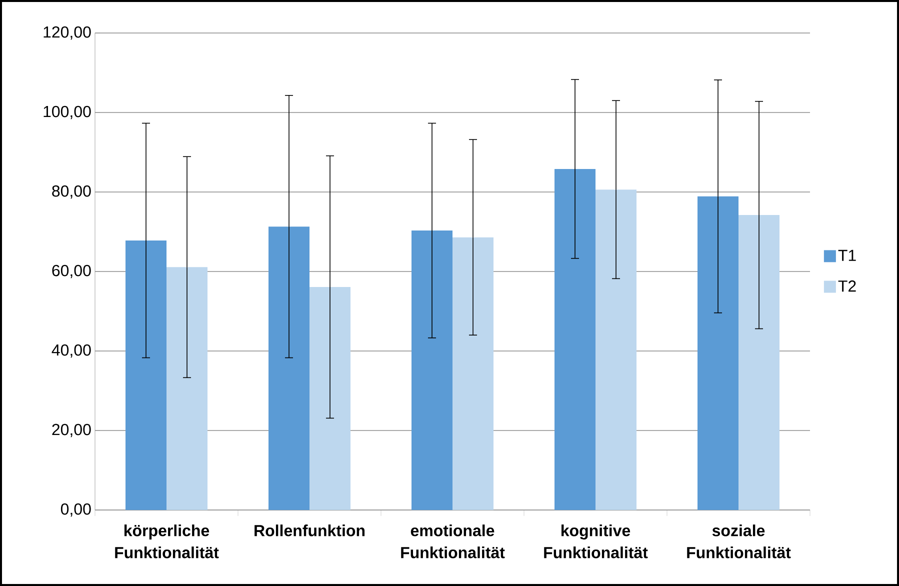 The width and height of the screenshot is (899, 586). What do you see at coordinates (453, 541) in the screenshot?
I see `x-tick-label: emotionale Funktionalität` at bounding box center [453, 541].